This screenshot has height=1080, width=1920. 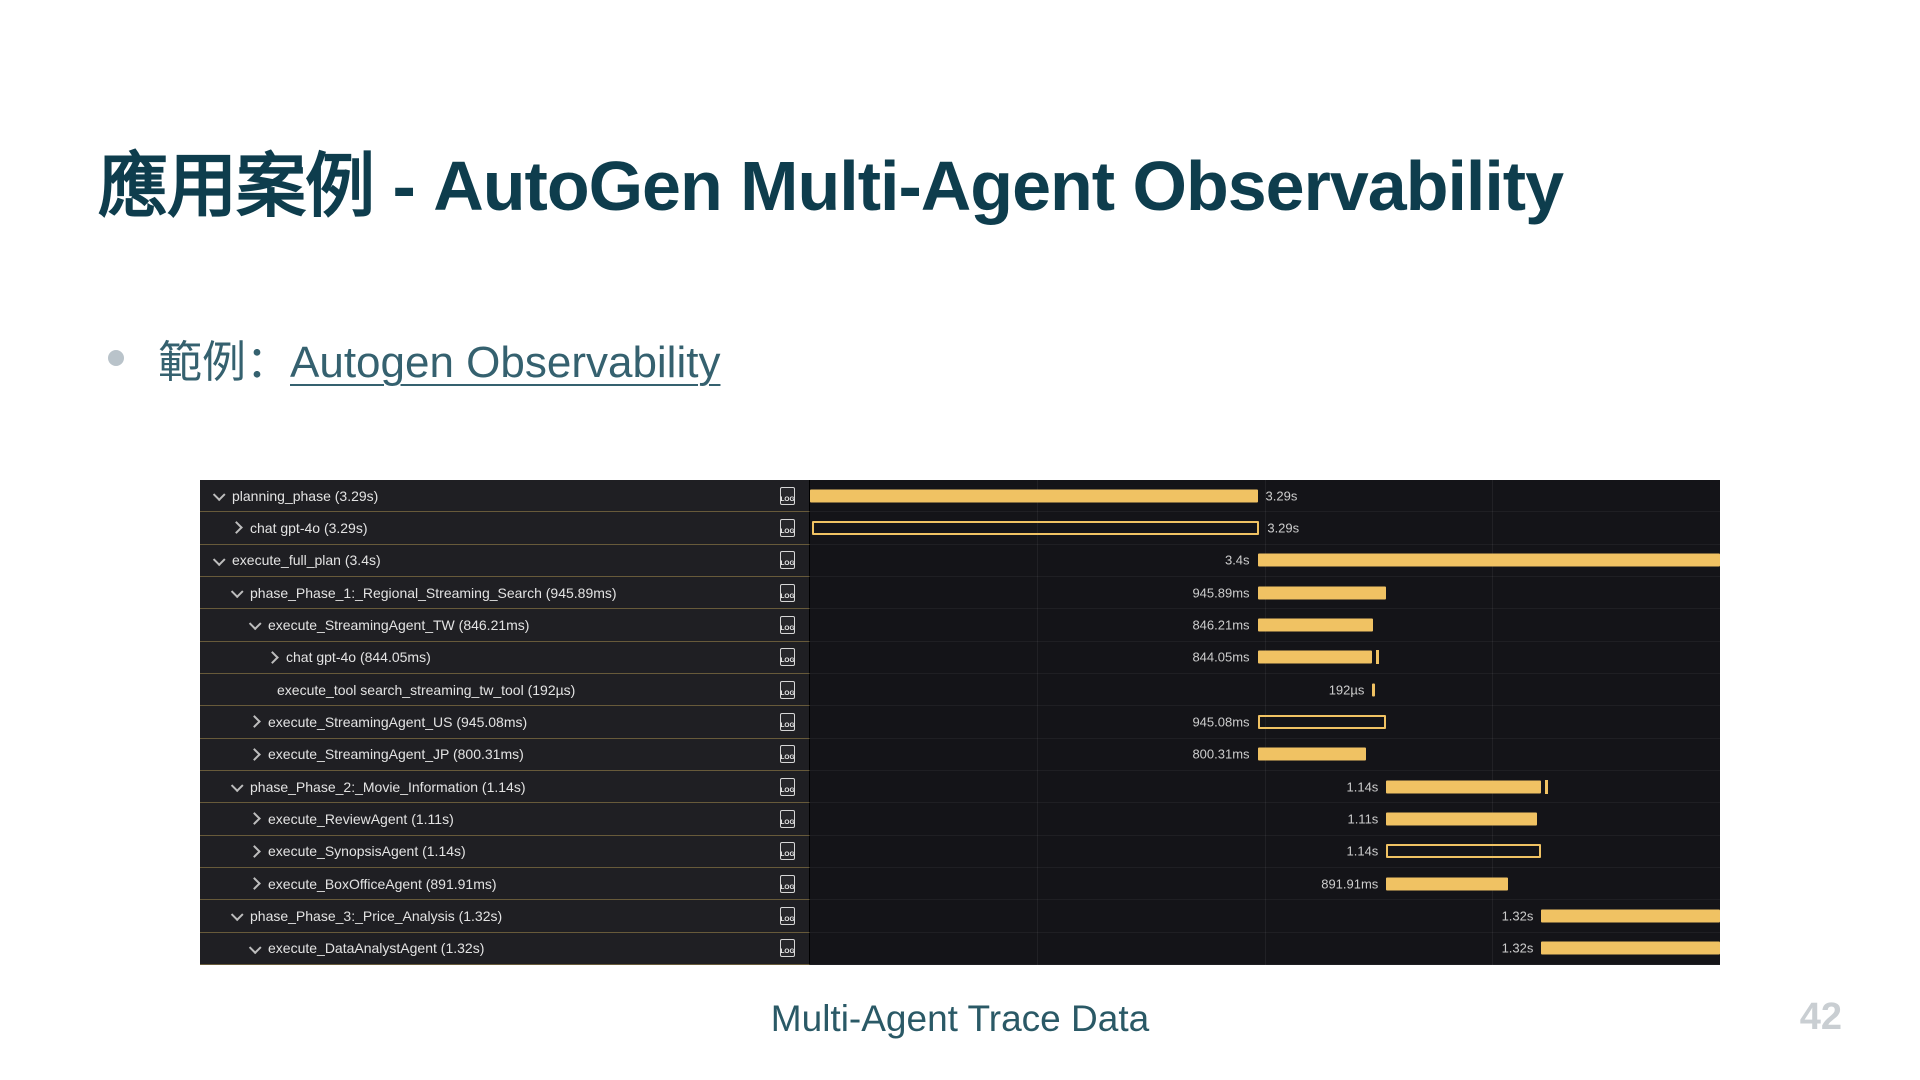 I want to click on waterfall-cell: 846.21ms, so click(x=1265, y=625).